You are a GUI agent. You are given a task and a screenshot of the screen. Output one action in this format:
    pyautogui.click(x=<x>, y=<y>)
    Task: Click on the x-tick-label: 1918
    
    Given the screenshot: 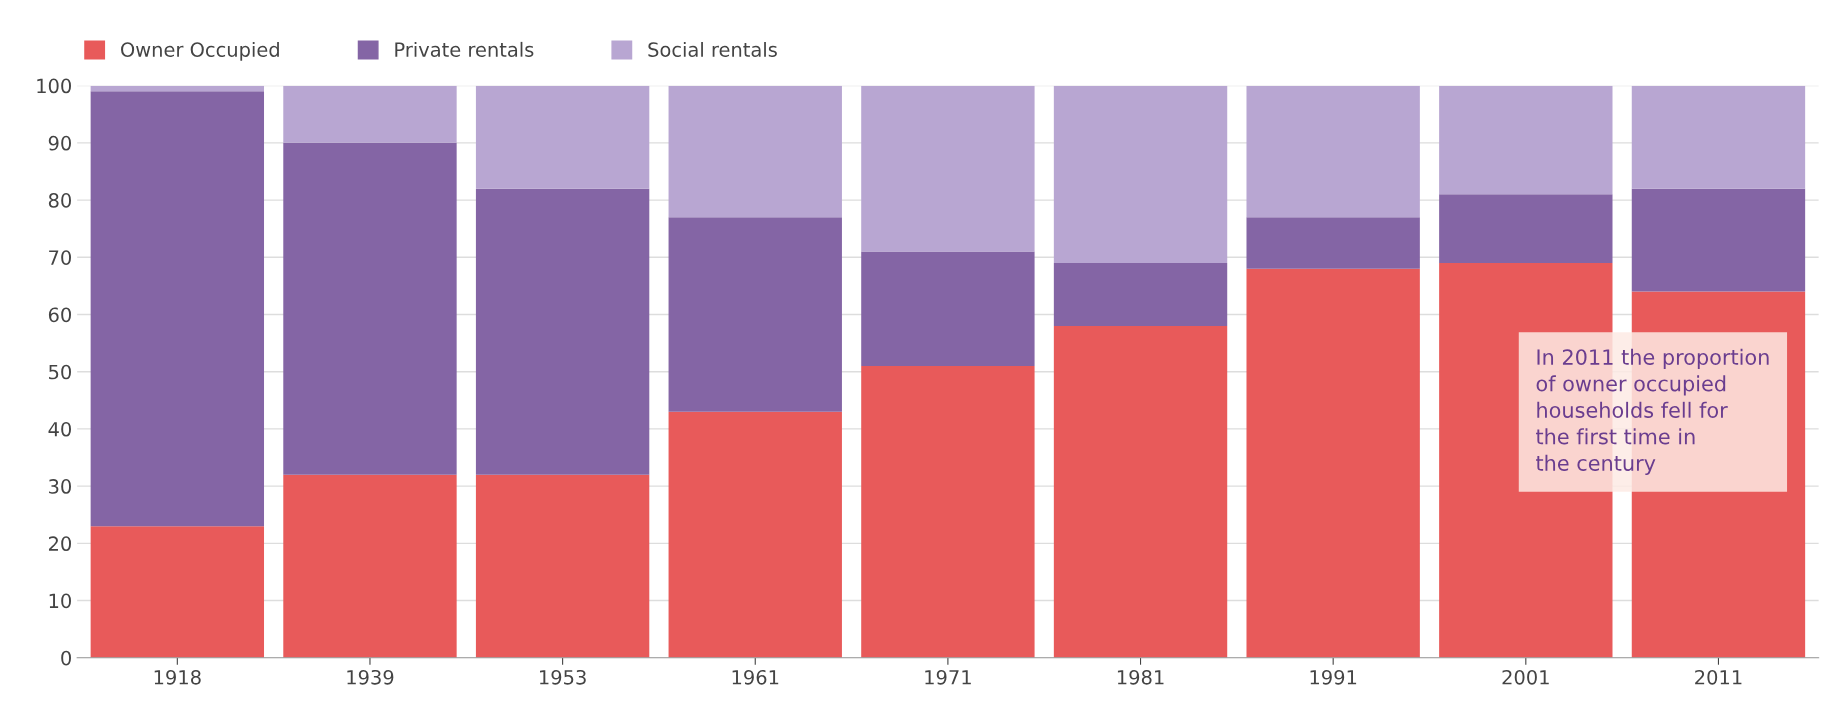 What is the action you would take?
    pyautogui.click(x=177, y=677)
    